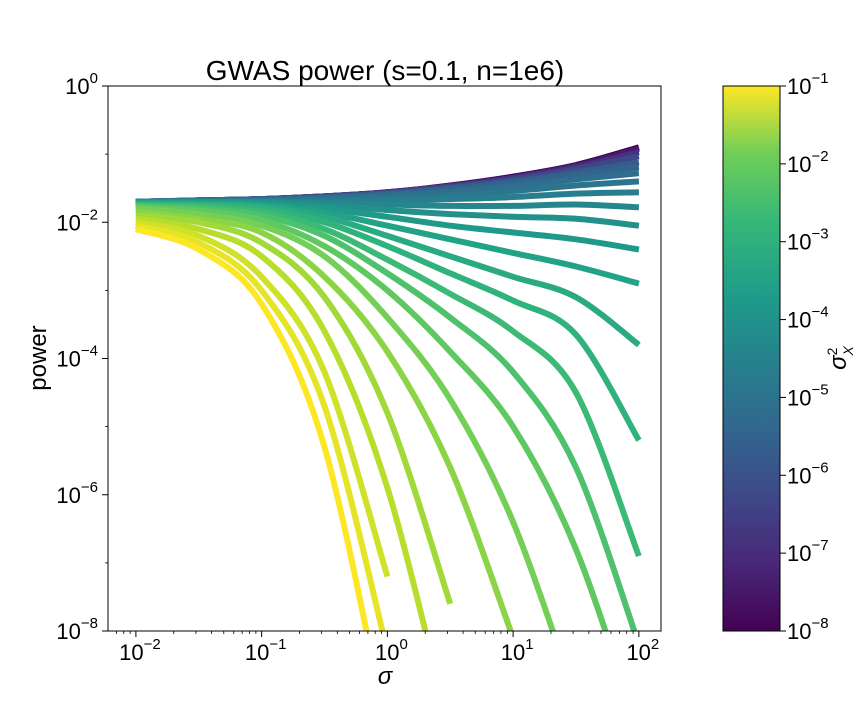 The width and height of the screenshot is (864, 720). What do you see at coordinates (808, 84) in the screenshot?
I see `colorbar-tick-label: 10⁻¹` at bounding box center [808, 84].